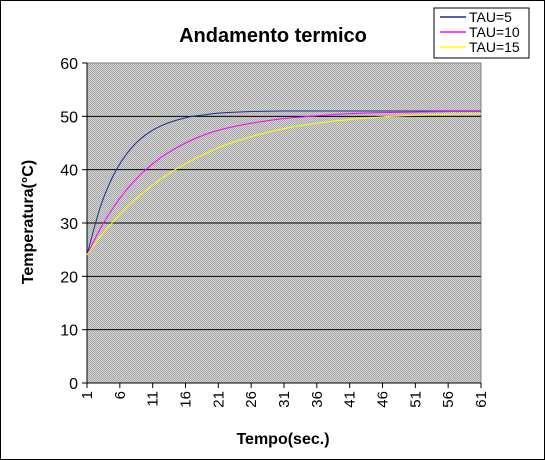 The width and height of the screenshot is (545, 460). What do you see at coordinates (69, 117) in the screenshot?
I see `y-tick-label: 50` at bounding box center [69, 117].